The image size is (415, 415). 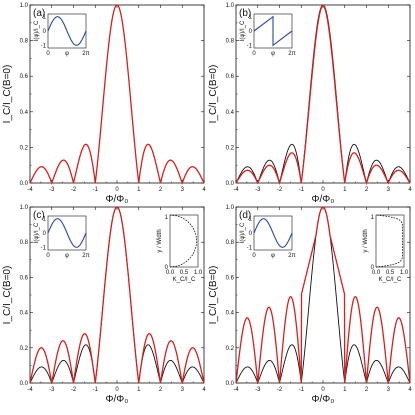 I want to click on panel-label: (b), so click(x=245, y=13).